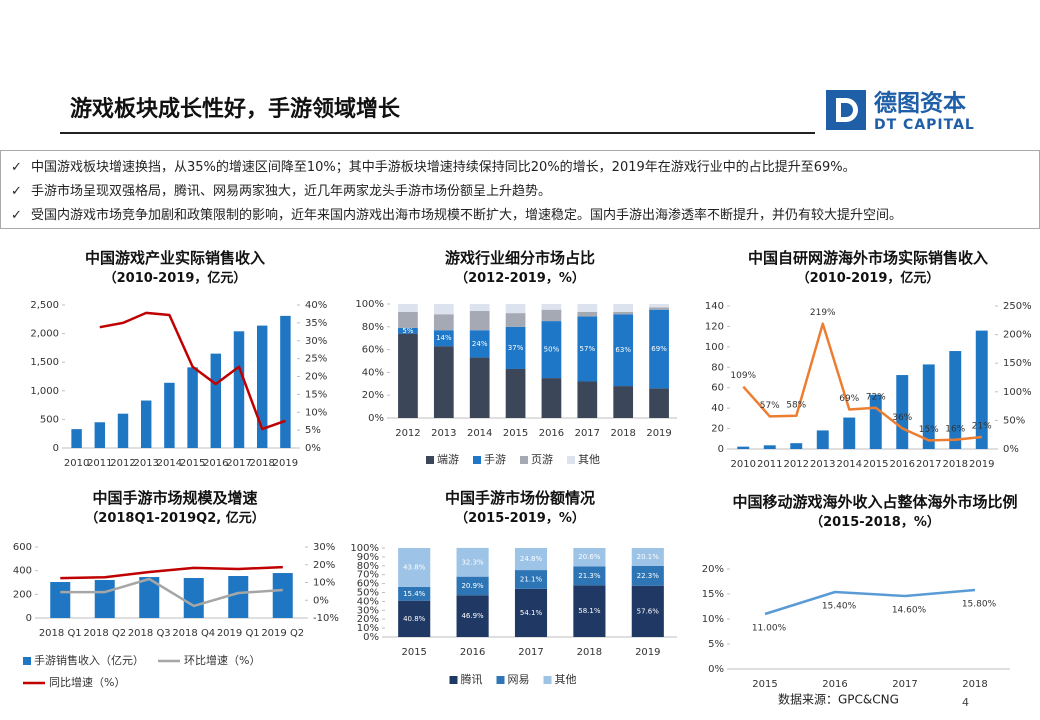  Describe the element at coordinates (313, 448) in the screenshot. I see `y-tick-label: 0%` at that location.